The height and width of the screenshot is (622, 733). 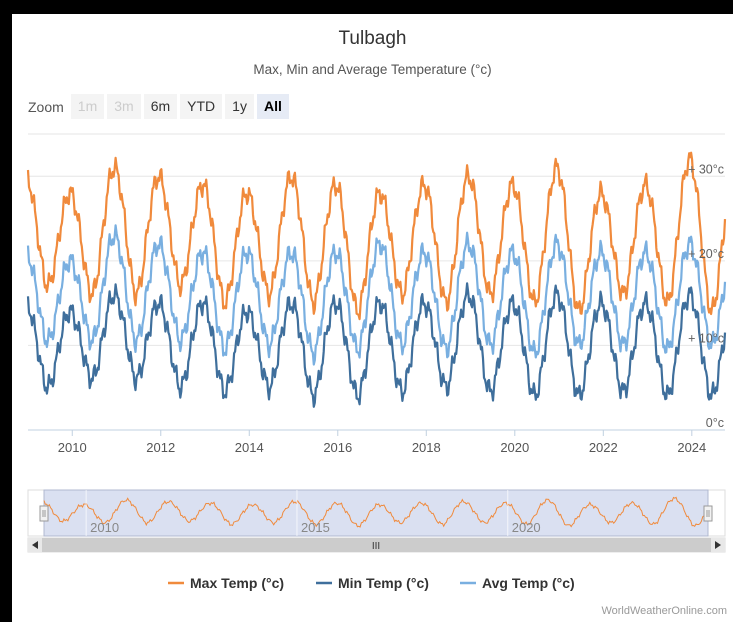 I want to click on navigator-selection, so click(x=376, y=513).